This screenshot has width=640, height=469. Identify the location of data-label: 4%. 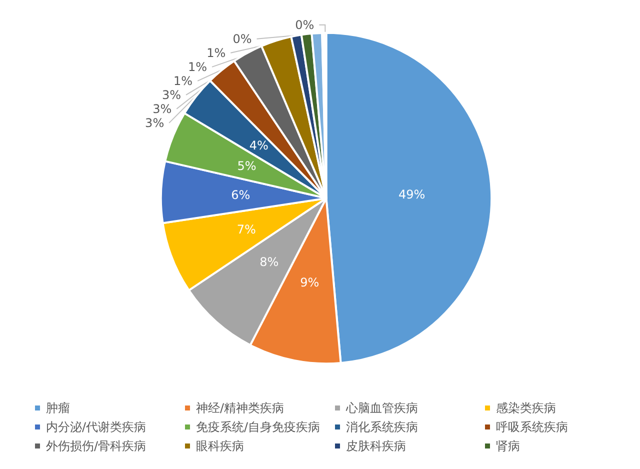
(258, 145).